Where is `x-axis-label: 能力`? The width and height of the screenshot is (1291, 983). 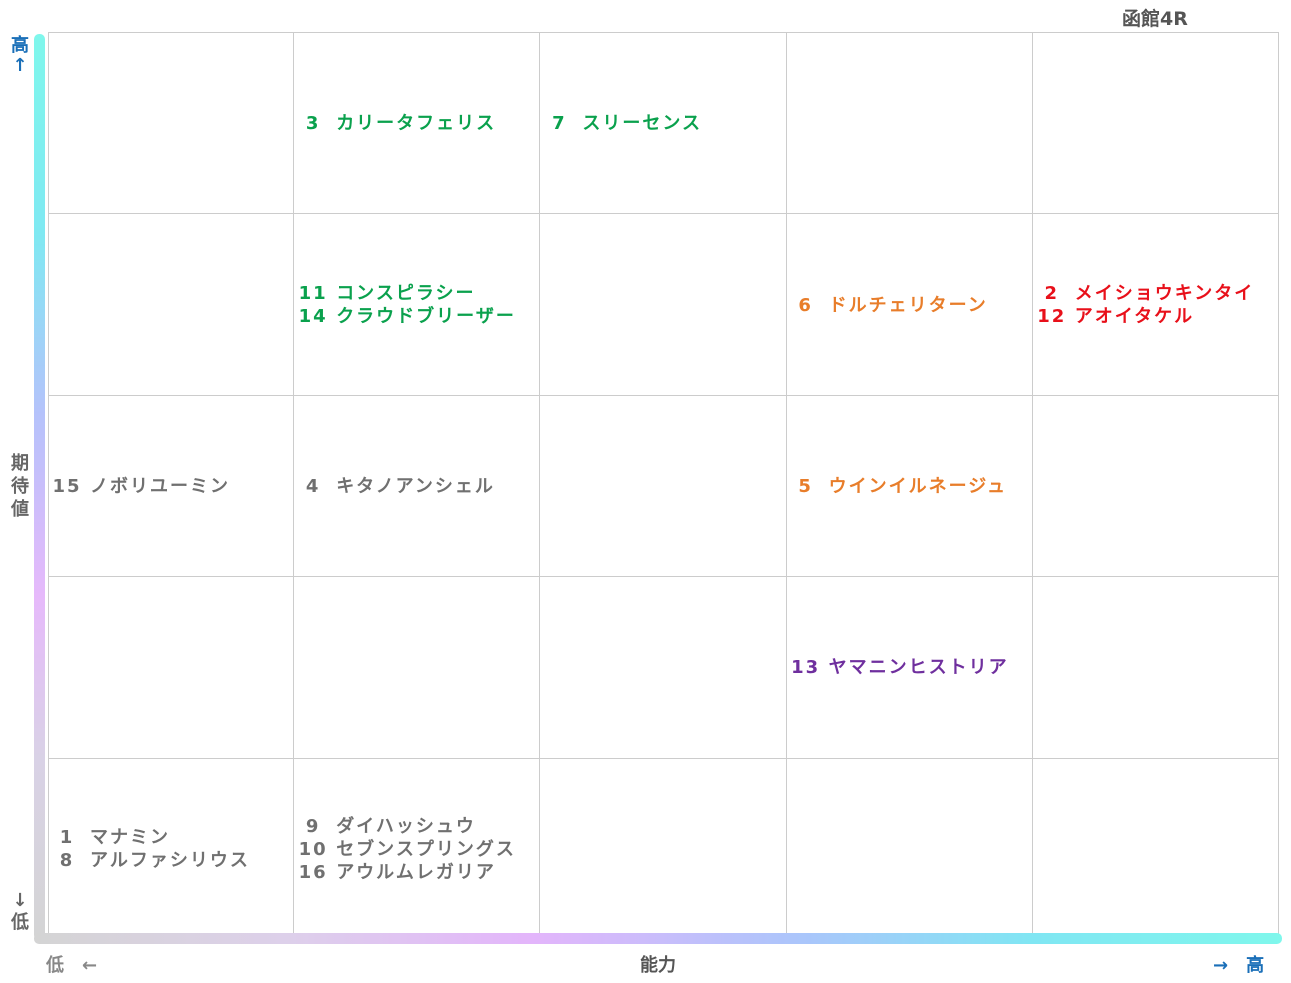
x-axis-label: 能力 is located at coordinates (658, 965).